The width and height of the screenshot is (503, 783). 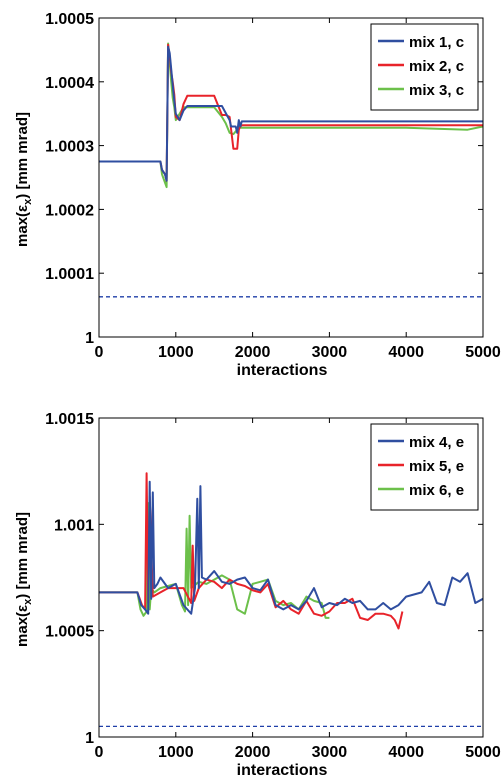 I want to click on legend-label-2: mix 5, e, so click(x=436, y=466).